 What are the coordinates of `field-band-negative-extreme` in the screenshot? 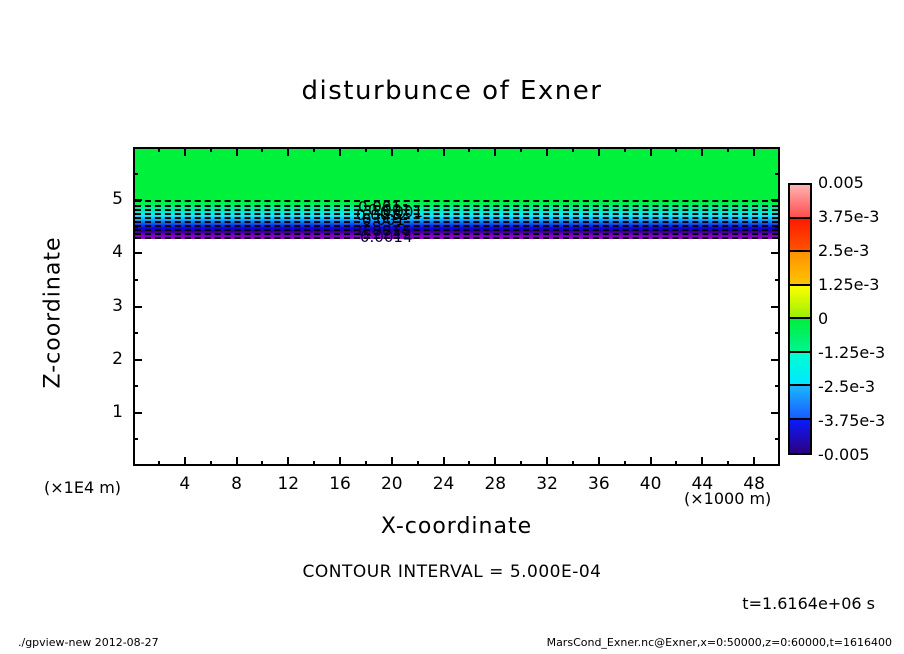 It's located at (456, 236).